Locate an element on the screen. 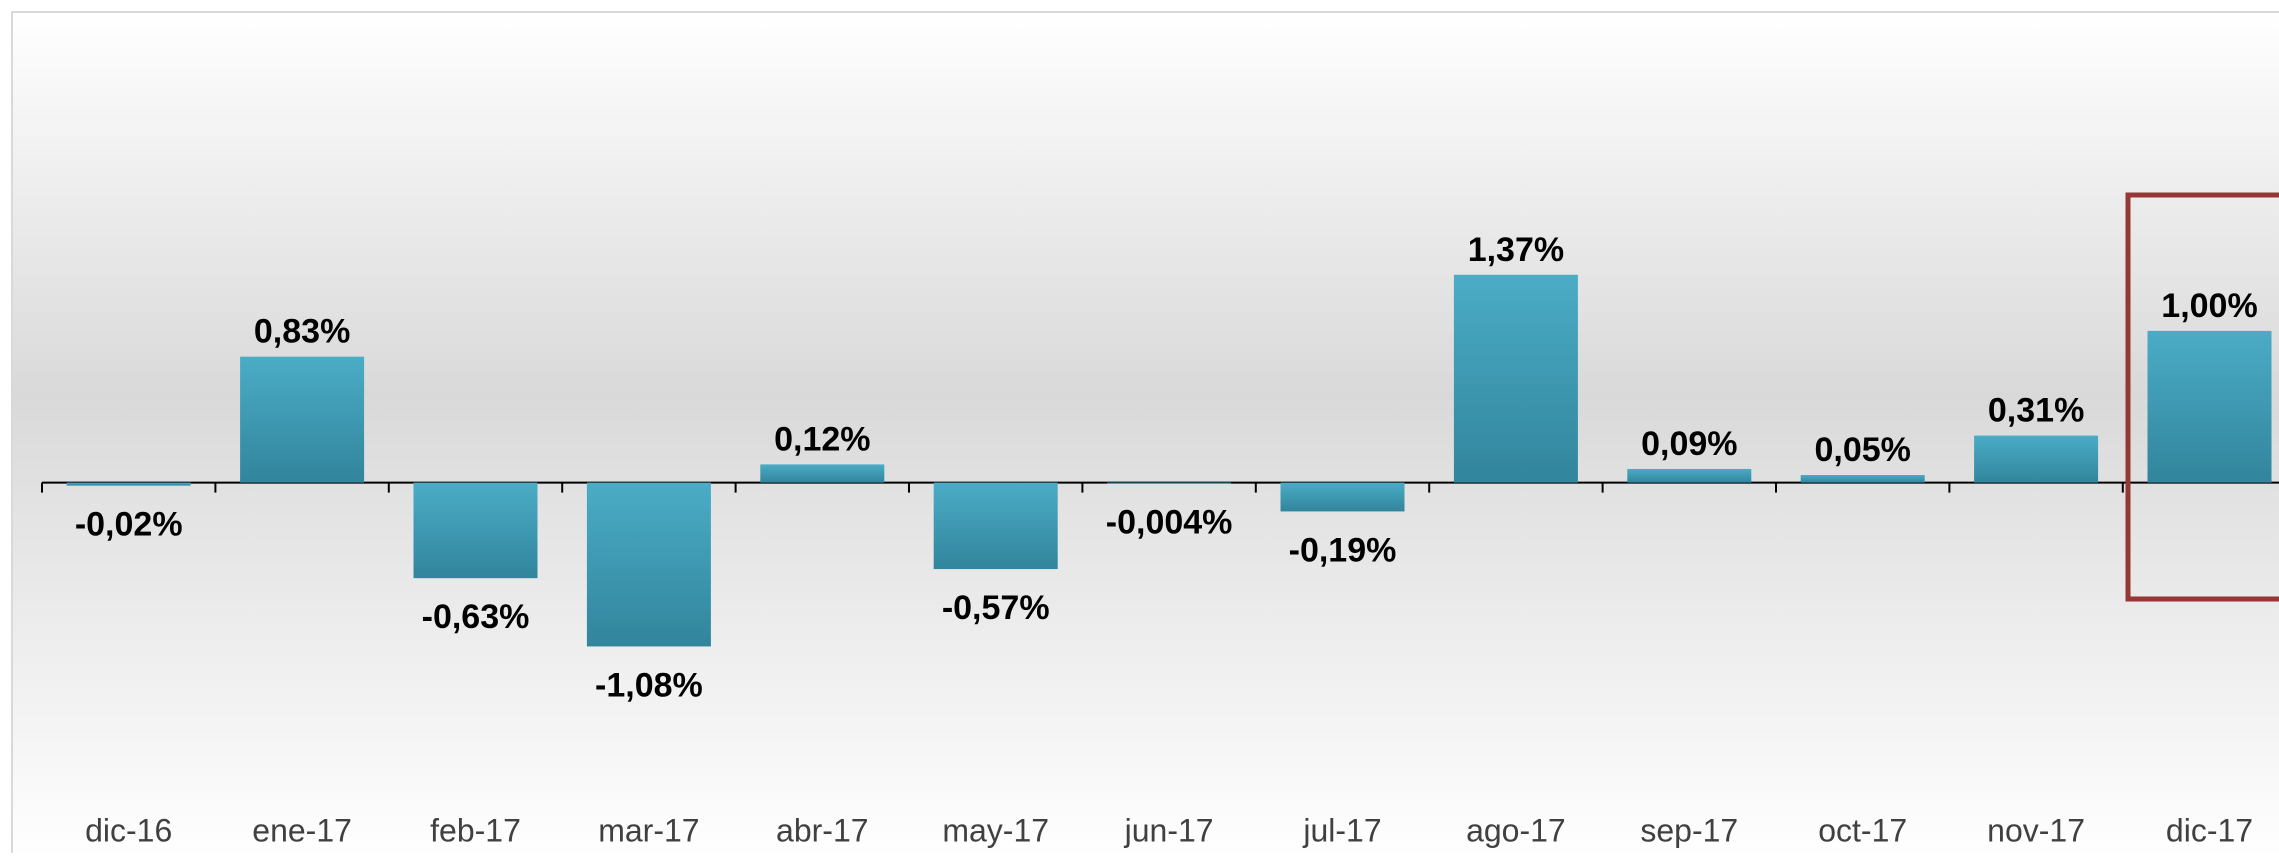  x-tick-label: dic-17 is located at coordinates (2209, 830).